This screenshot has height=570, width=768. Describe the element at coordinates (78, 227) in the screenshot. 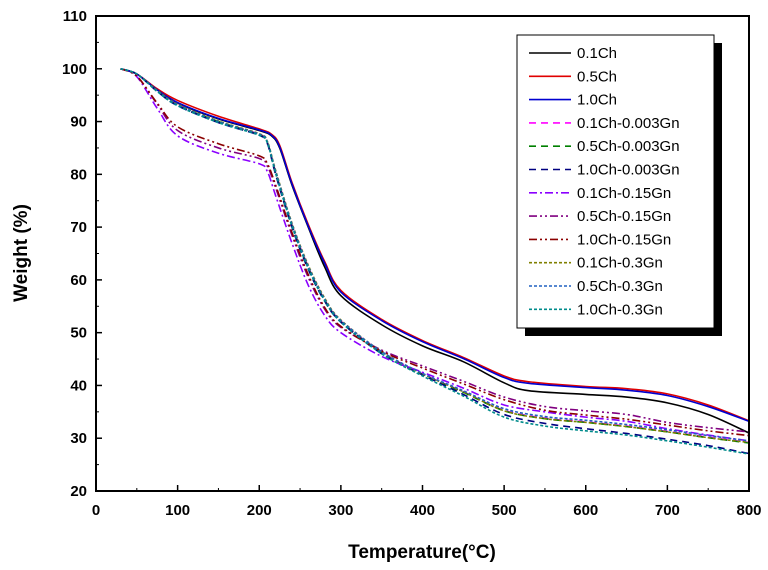

I see `y-tick-label: 70` at that location.